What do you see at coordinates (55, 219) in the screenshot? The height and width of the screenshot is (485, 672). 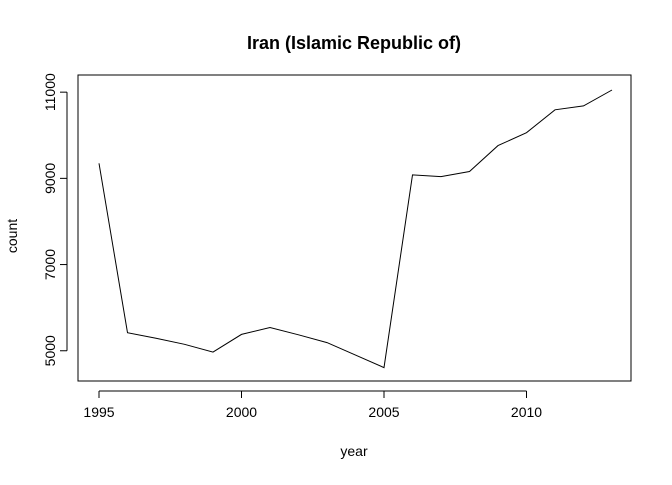 I see `y-axis: 5000 7000 9000 11000` at bounding box center [55, 219].